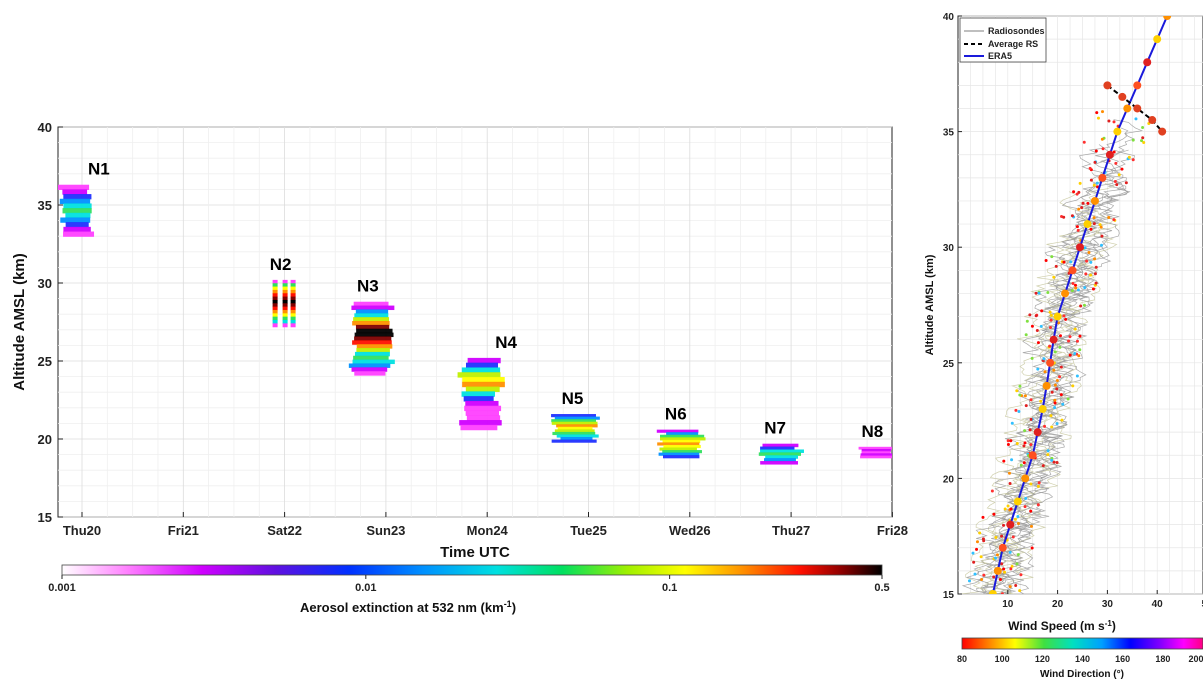 Image resolution: width=1203 pixels, height=681 pixels. I want to click on wind-direction-label: Wind Direction (°), so click(1082, 674).